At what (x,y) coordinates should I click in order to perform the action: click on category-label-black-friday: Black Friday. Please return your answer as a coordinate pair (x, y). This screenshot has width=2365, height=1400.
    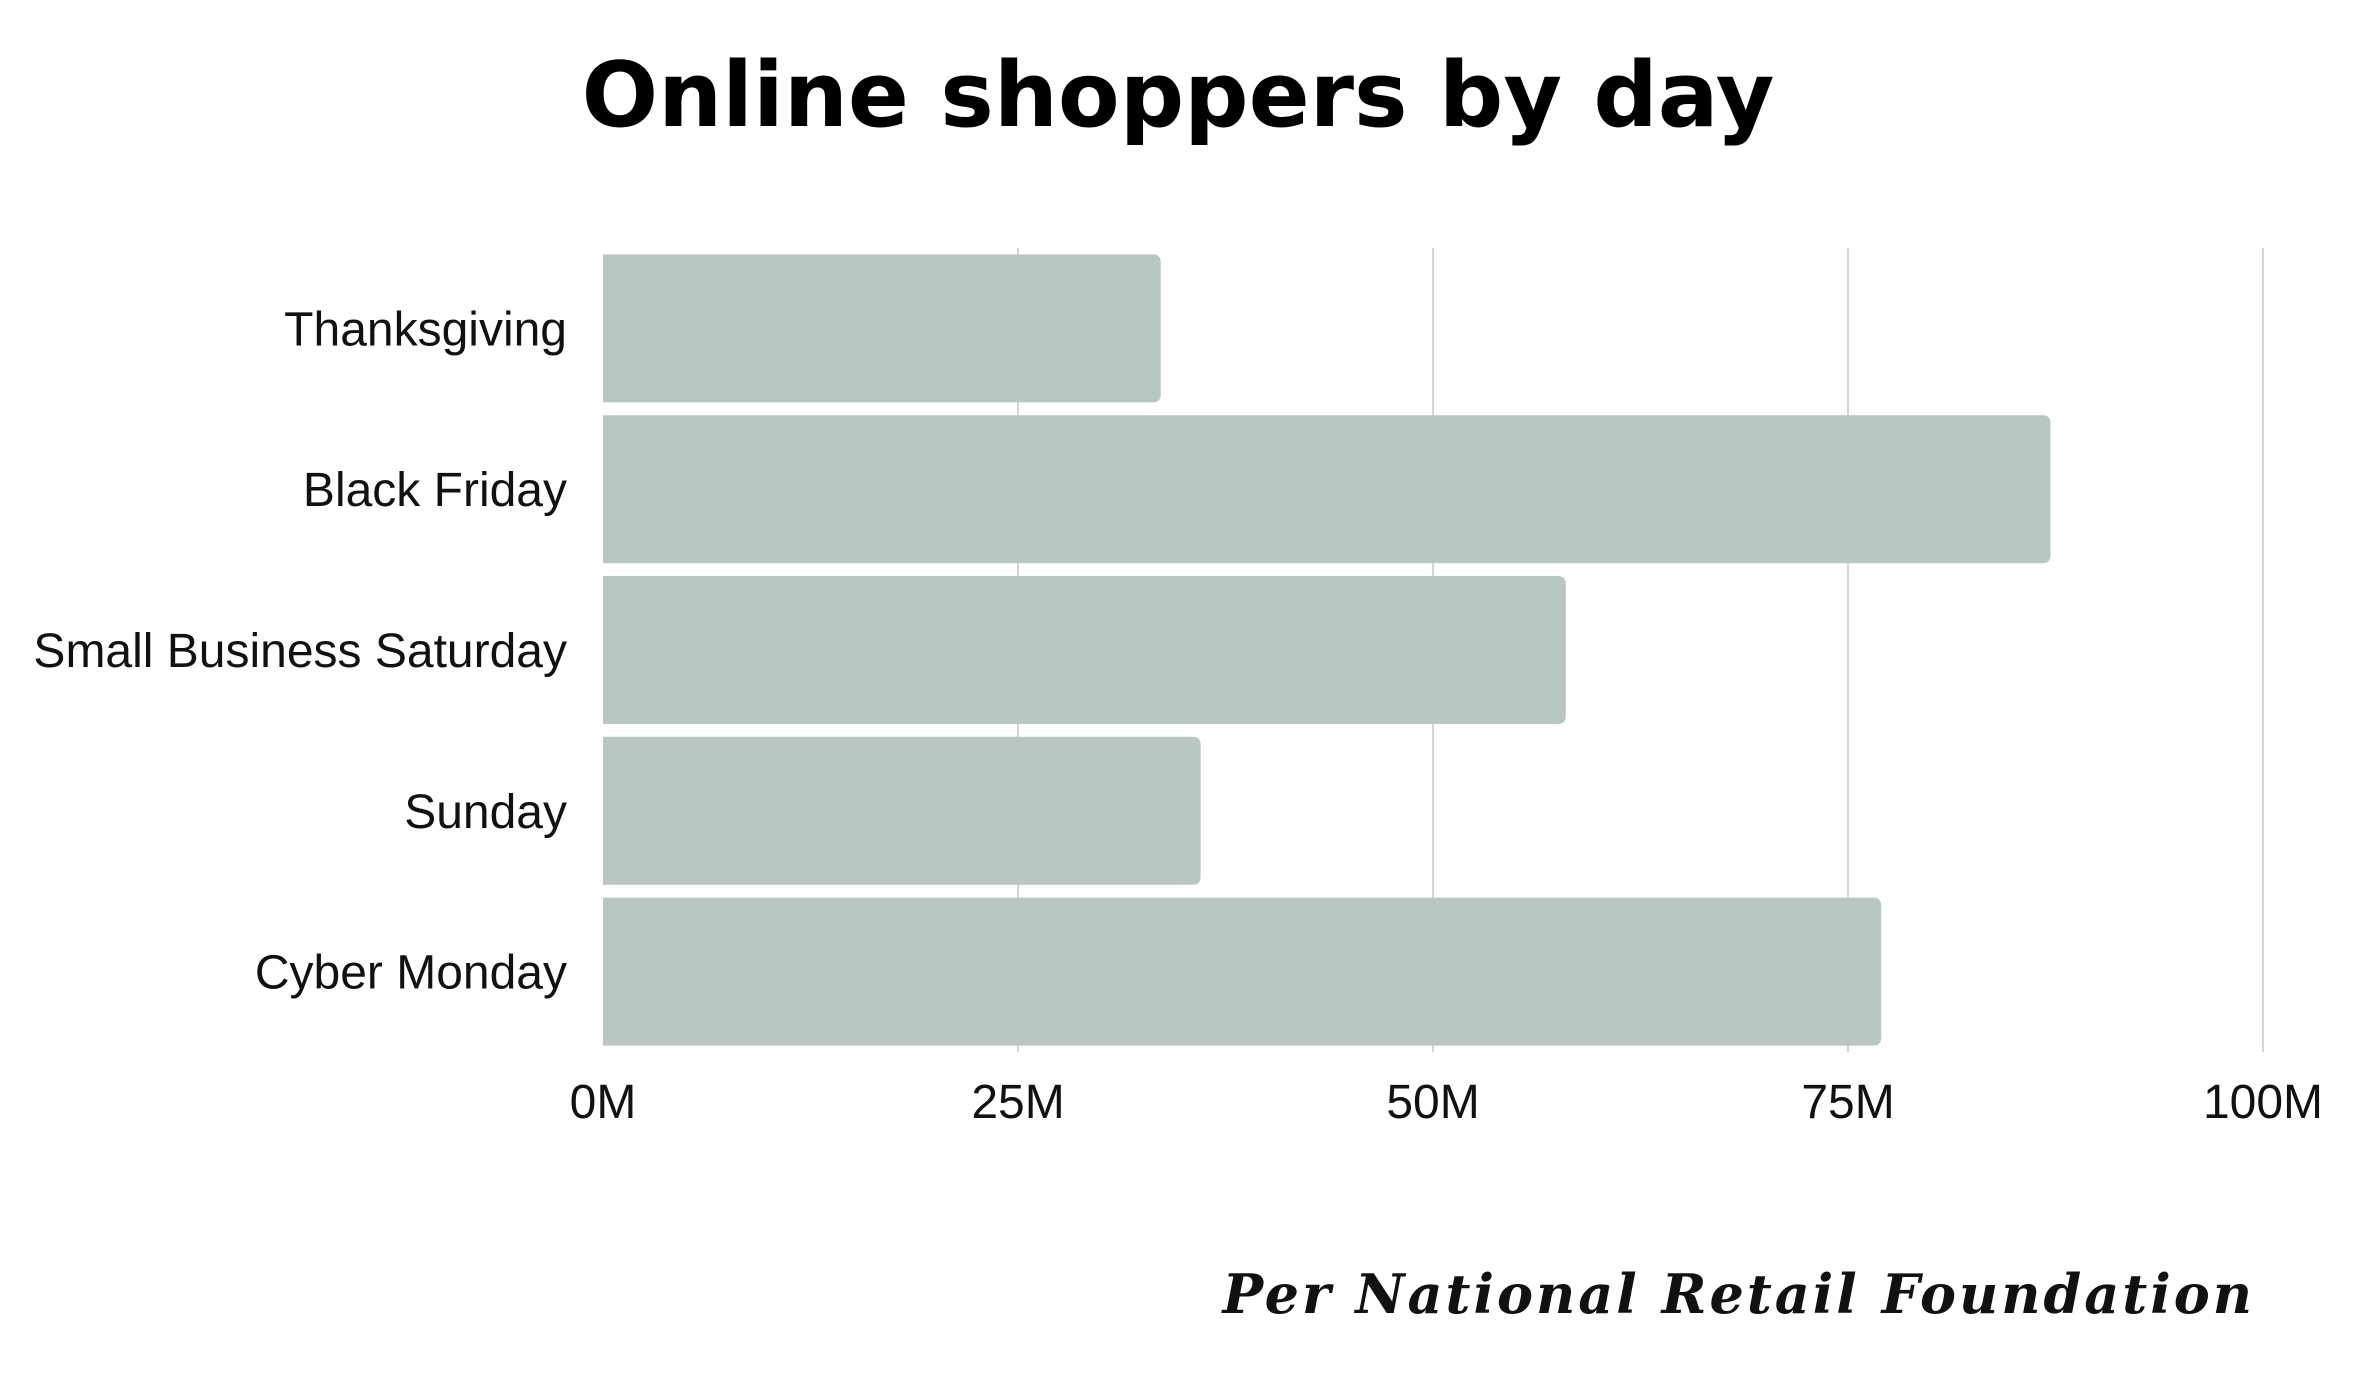
    Looking at the image, I should click on (435, 490).